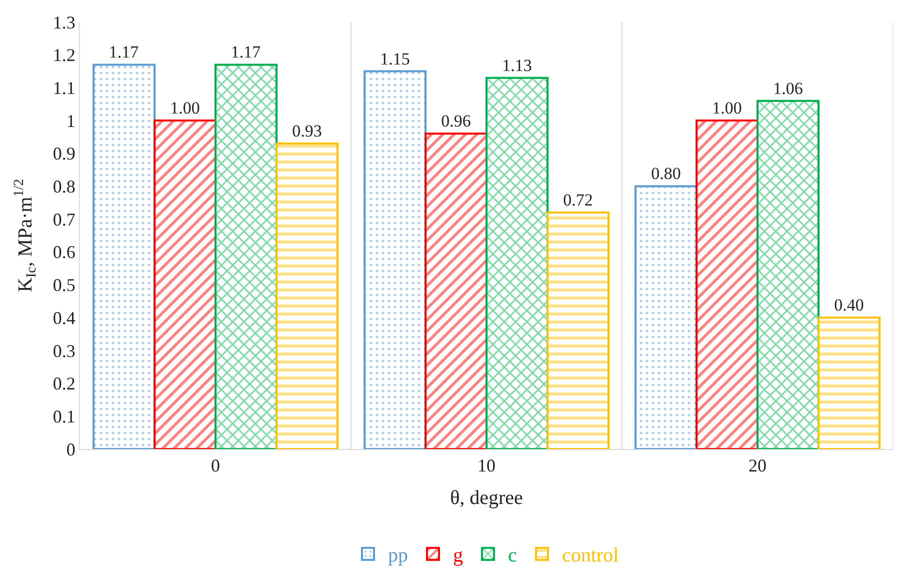 The height and width of the screenshot is (585, 918). I want to click on data-label: 0.40, so click(849, 305).